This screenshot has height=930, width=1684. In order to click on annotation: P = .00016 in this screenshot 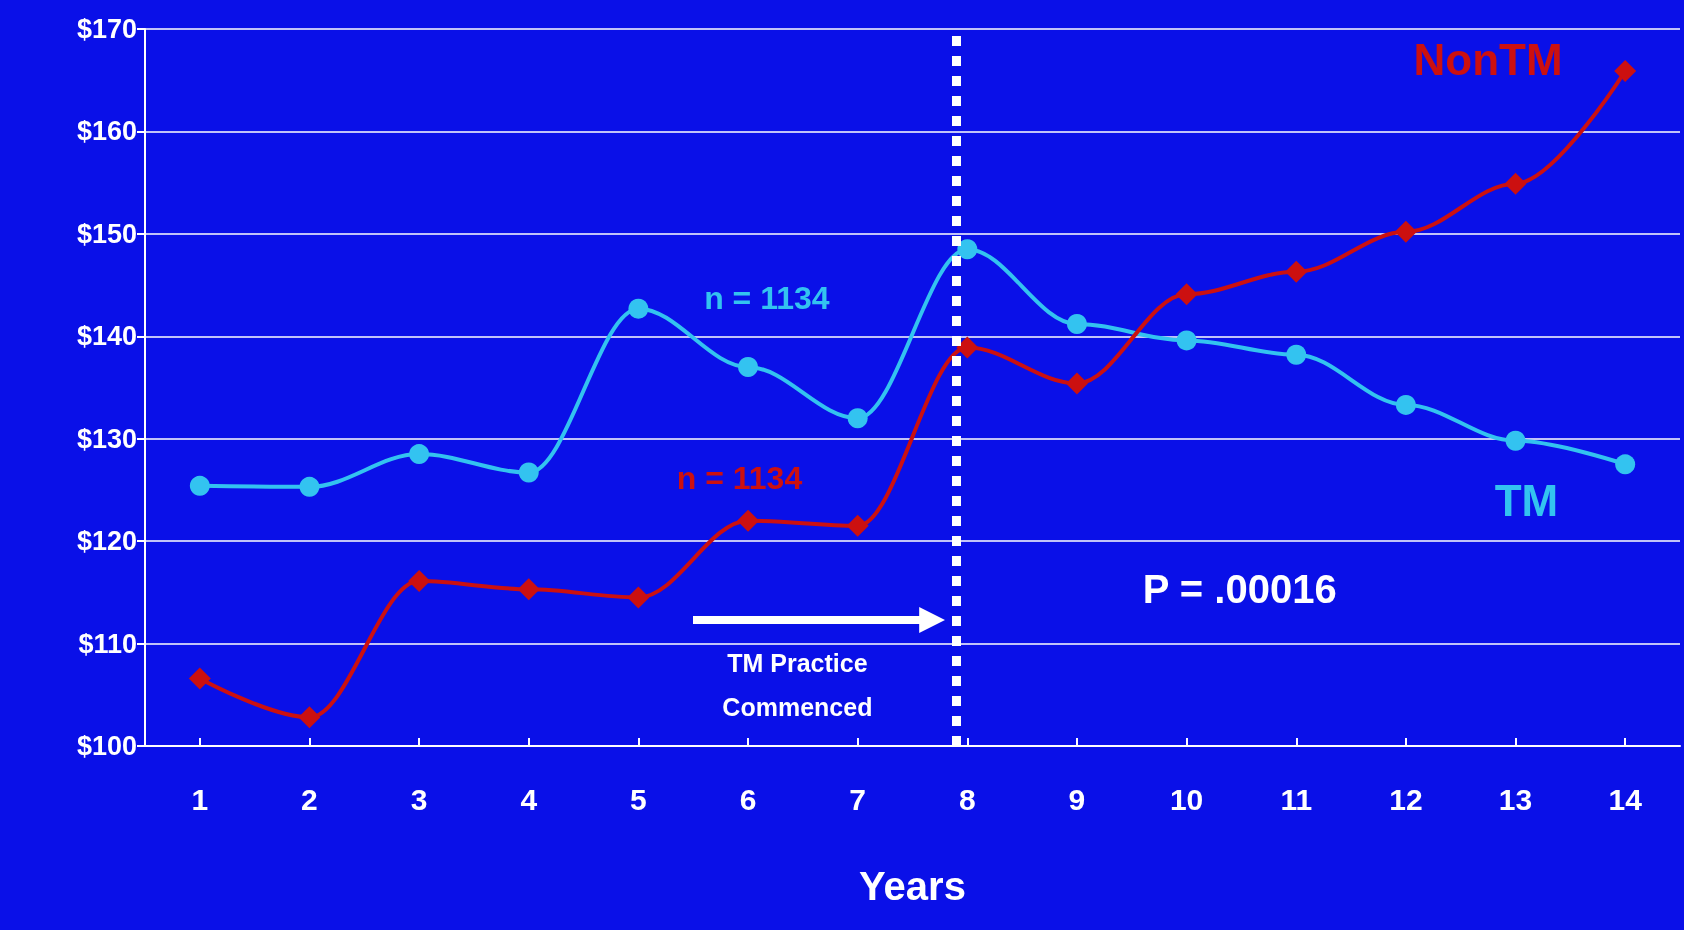, I will do `click(1239, 589)`.